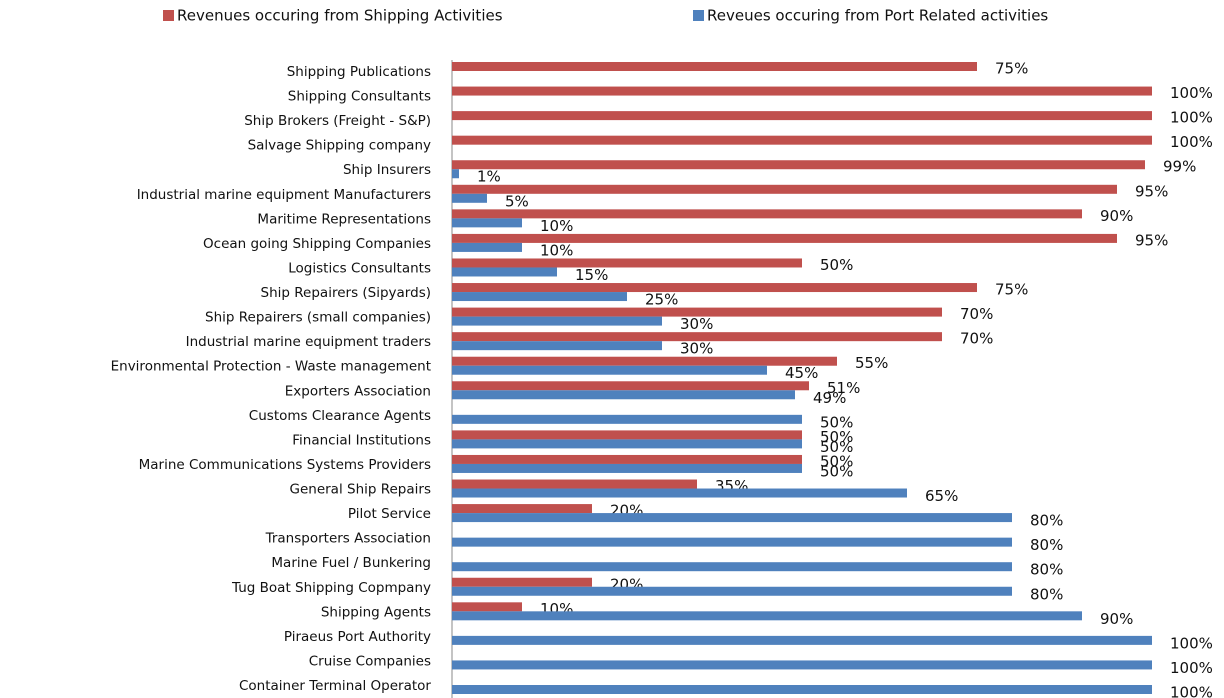 The height and width of the screenshot is (698, 1224). What do you see at coordinates (357, 637) in the screenshot?
I see `category-label: Piraeus Port Authority` at bounding box center [357, 637].